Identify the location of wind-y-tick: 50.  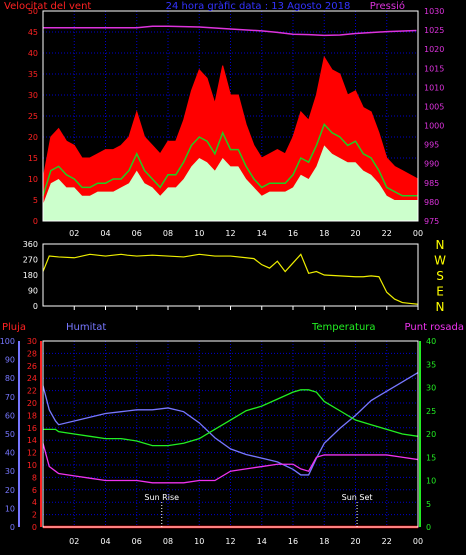
(33, 11).